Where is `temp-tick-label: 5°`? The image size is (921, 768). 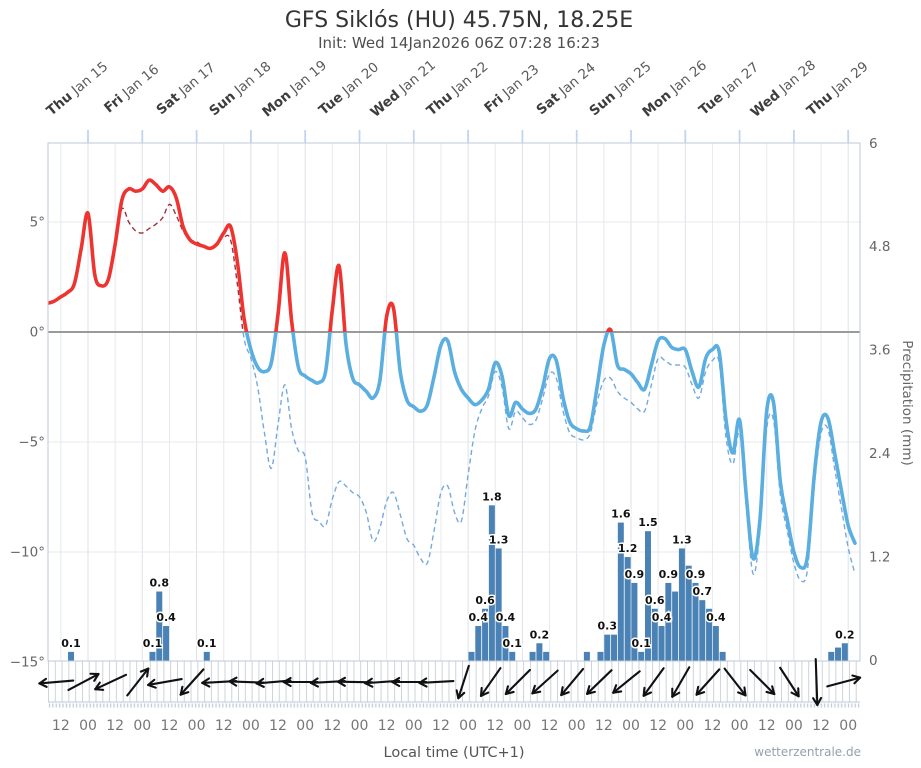
temp-tick-label: 5° is located at coordinates (37, 223).